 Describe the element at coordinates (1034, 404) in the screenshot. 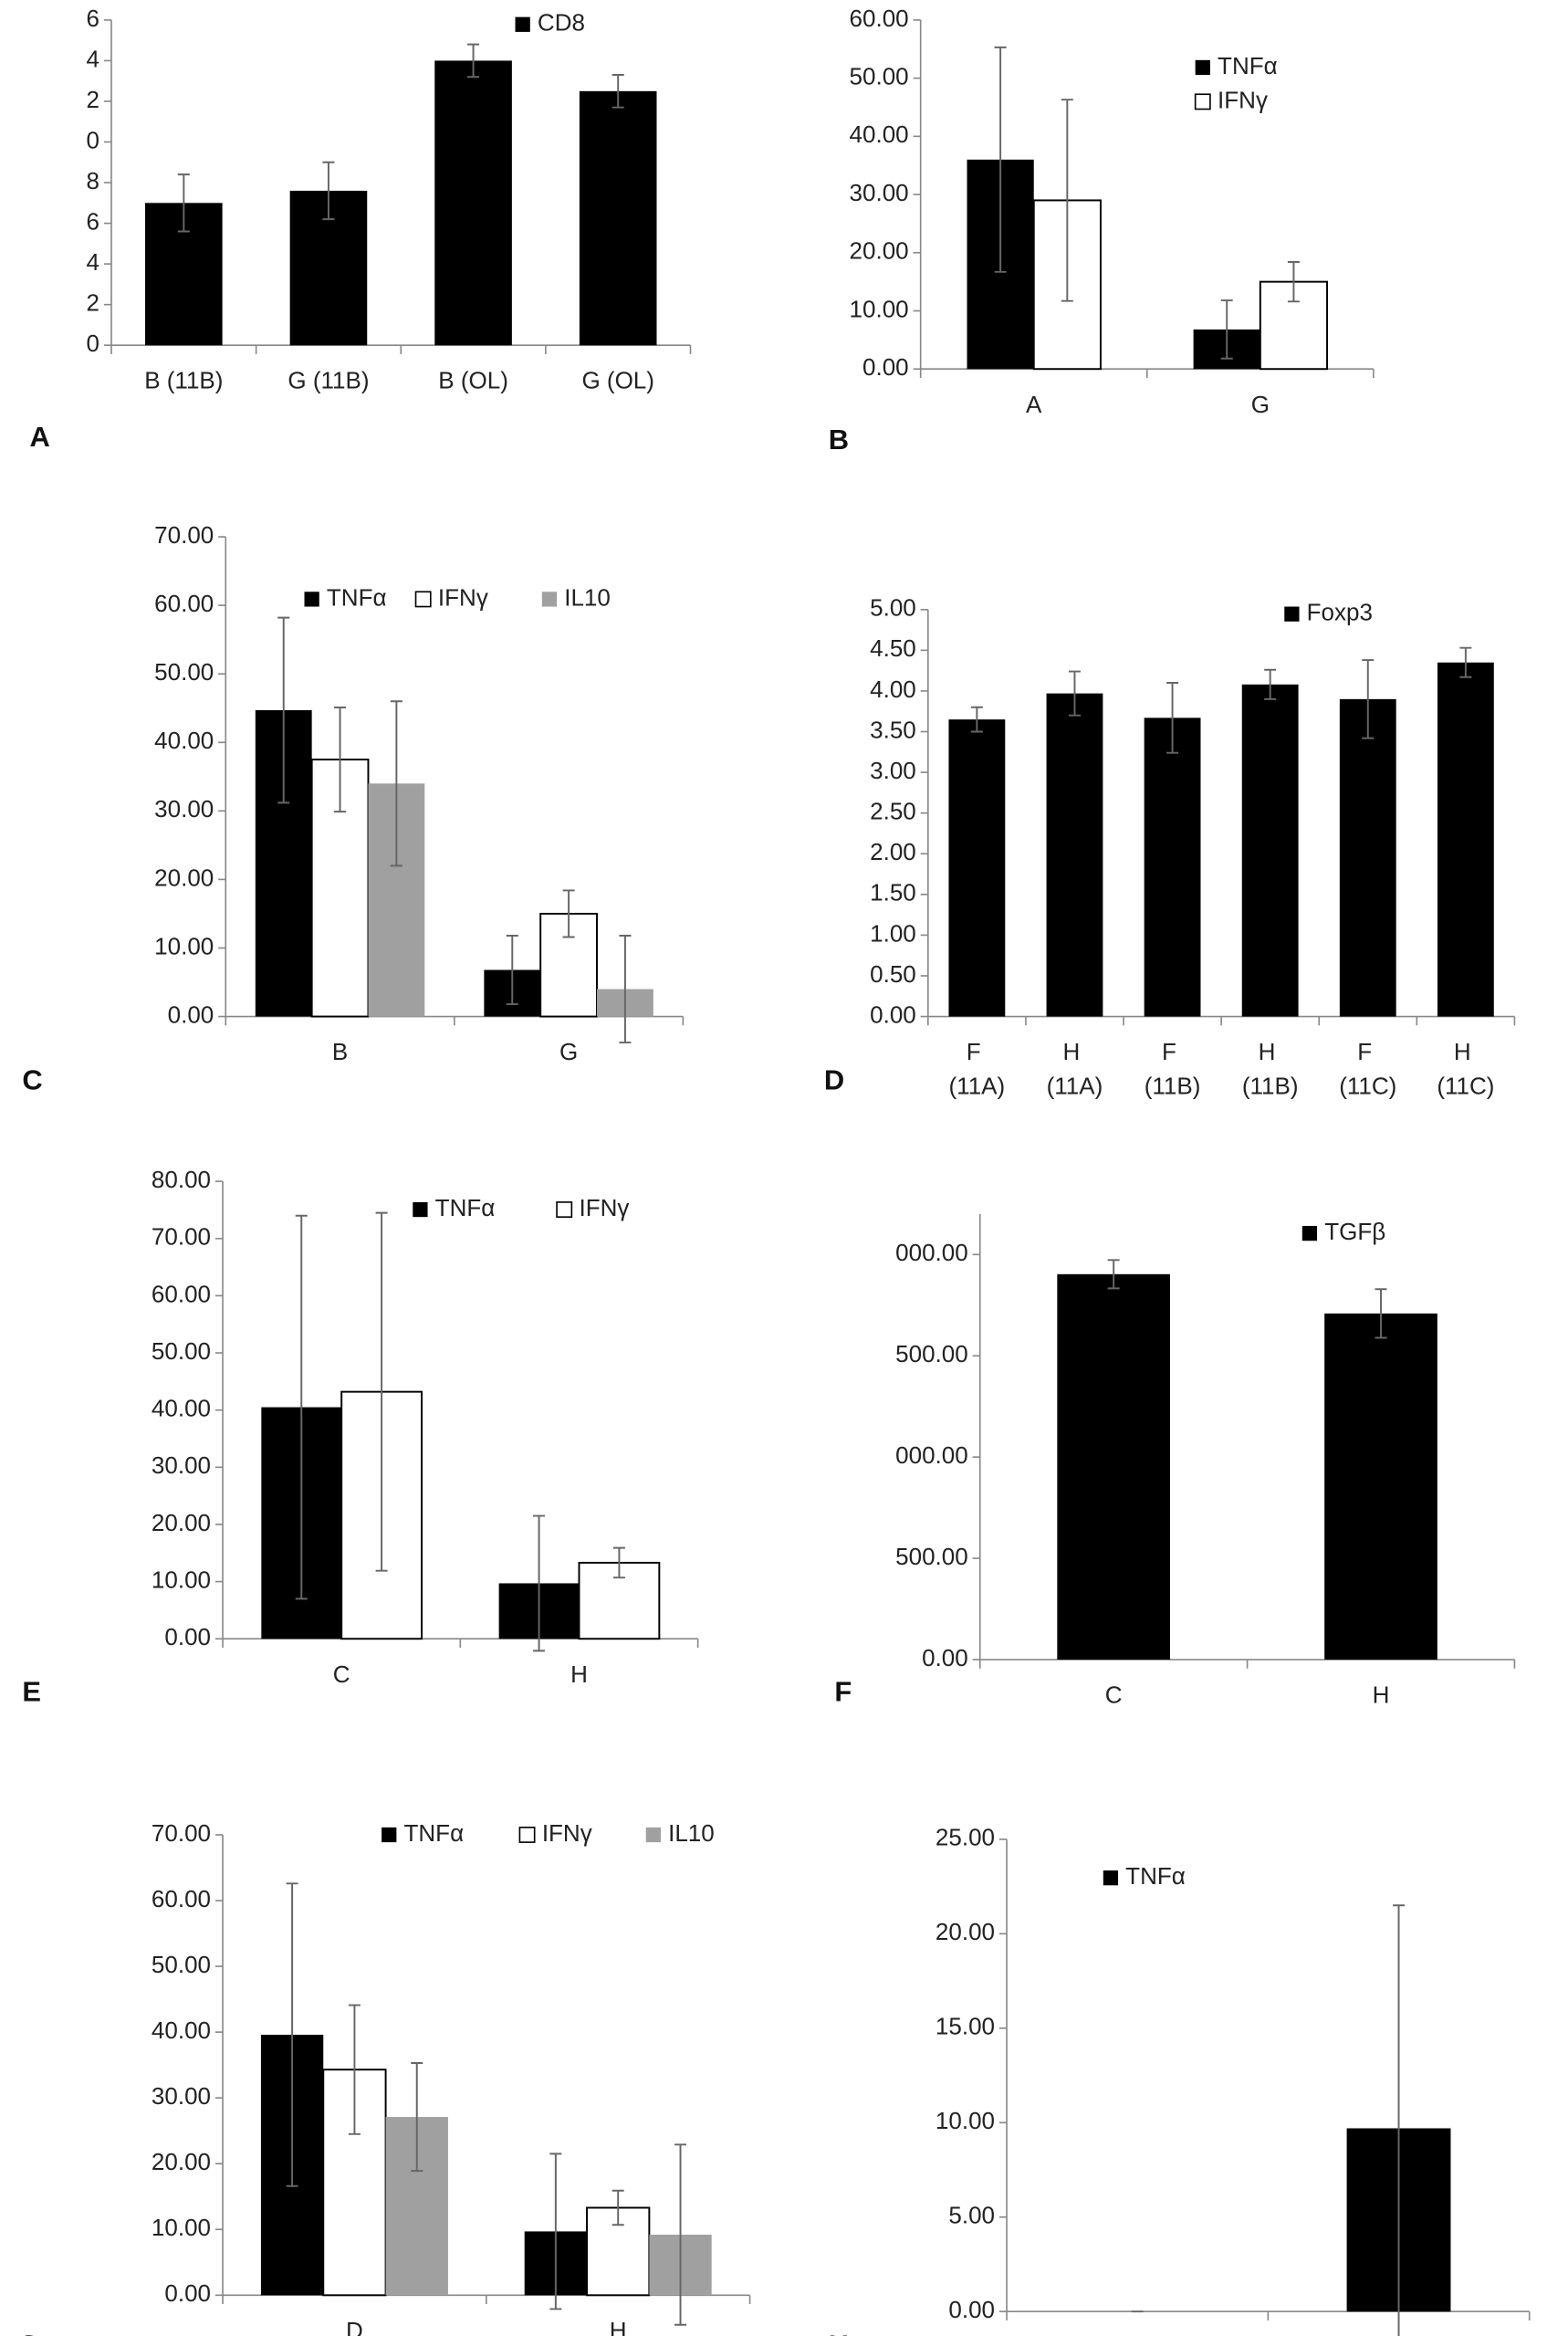

I see `x-tick-label: A` at that location.